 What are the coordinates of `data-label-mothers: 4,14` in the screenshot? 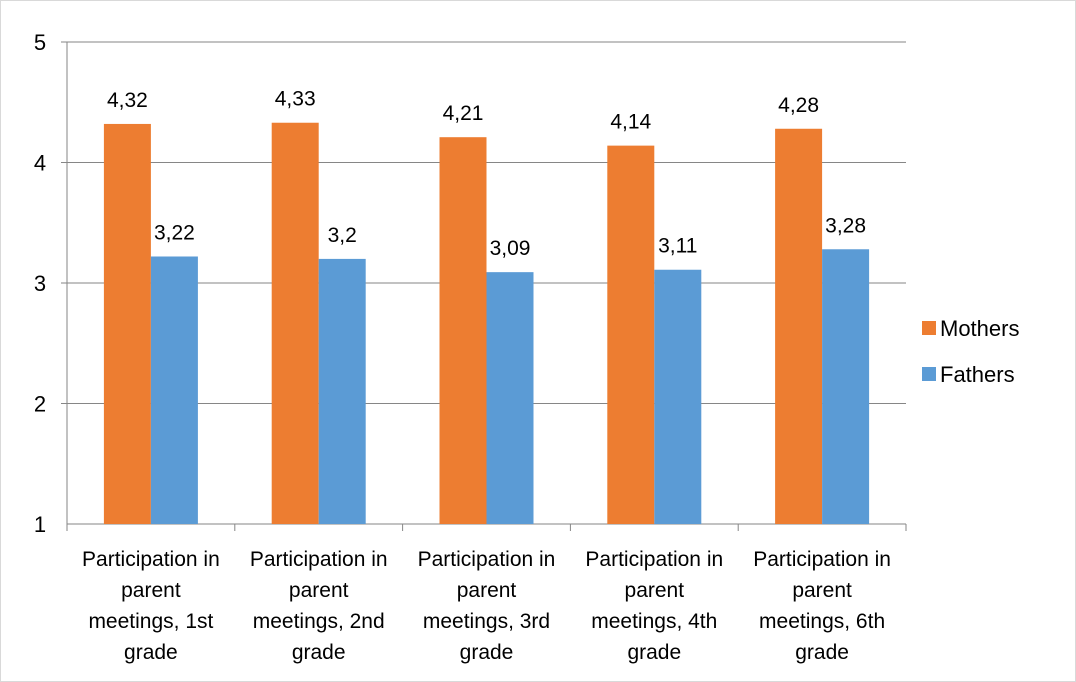 It's located at (630, 122).